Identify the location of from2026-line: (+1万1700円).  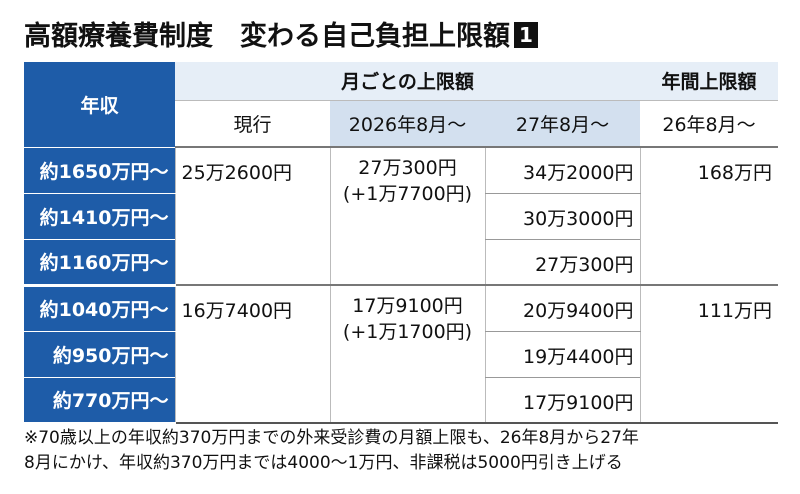
(407, 332).